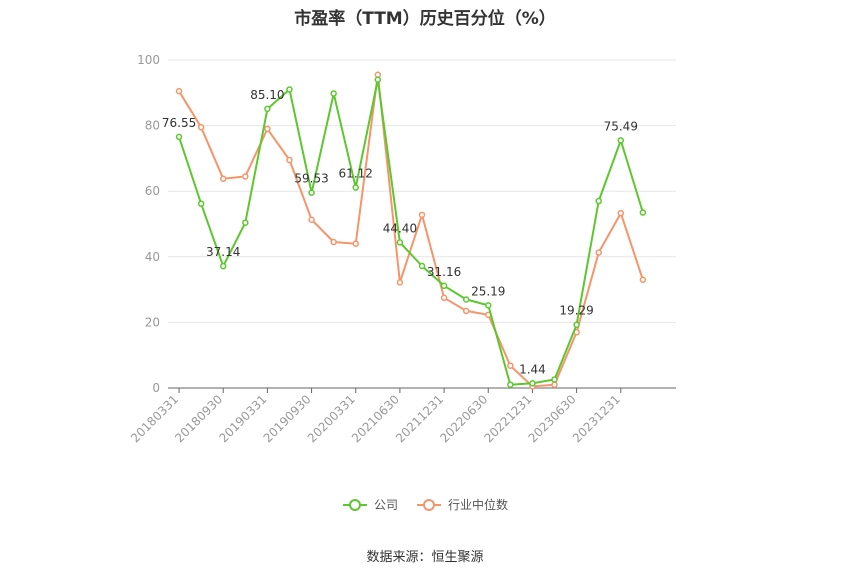 The height and width of the screenshot is (575, 850). Describe the element at coordinates (444, 272) in the screenshot. I see `data-label: 31.16` at that location.